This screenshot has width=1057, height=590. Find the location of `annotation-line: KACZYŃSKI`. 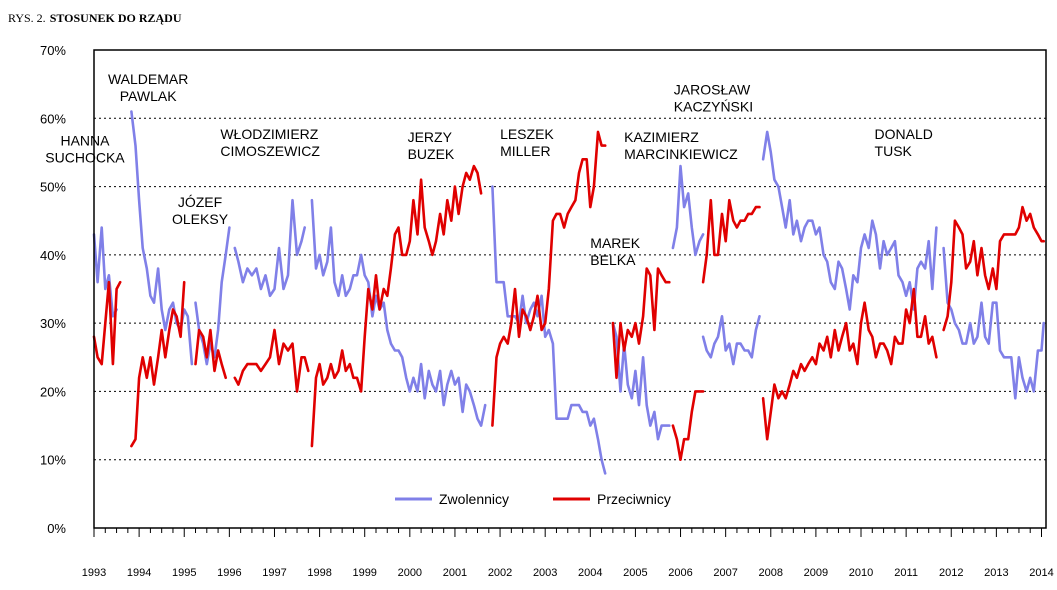

annotation-line: KACZYŃSKI is located at coordinates (713, 106).